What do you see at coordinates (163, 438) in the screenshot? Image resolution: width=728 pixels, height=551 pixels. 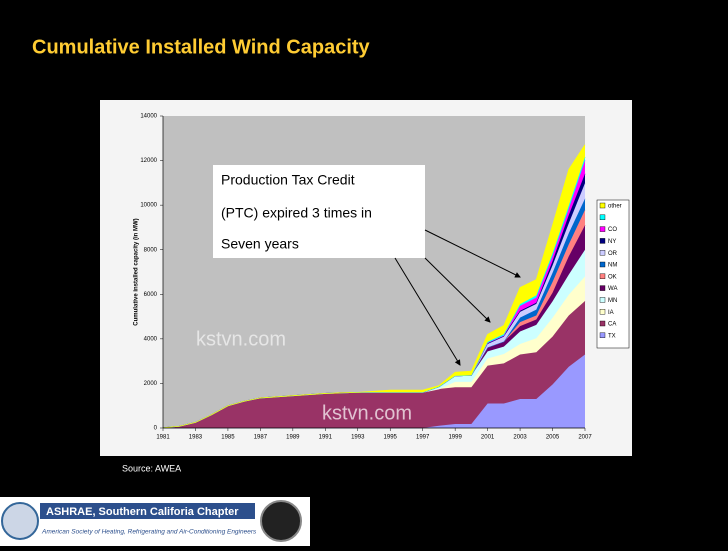 I see `x-tick-label: 1981` at bounding box center [163, 438].